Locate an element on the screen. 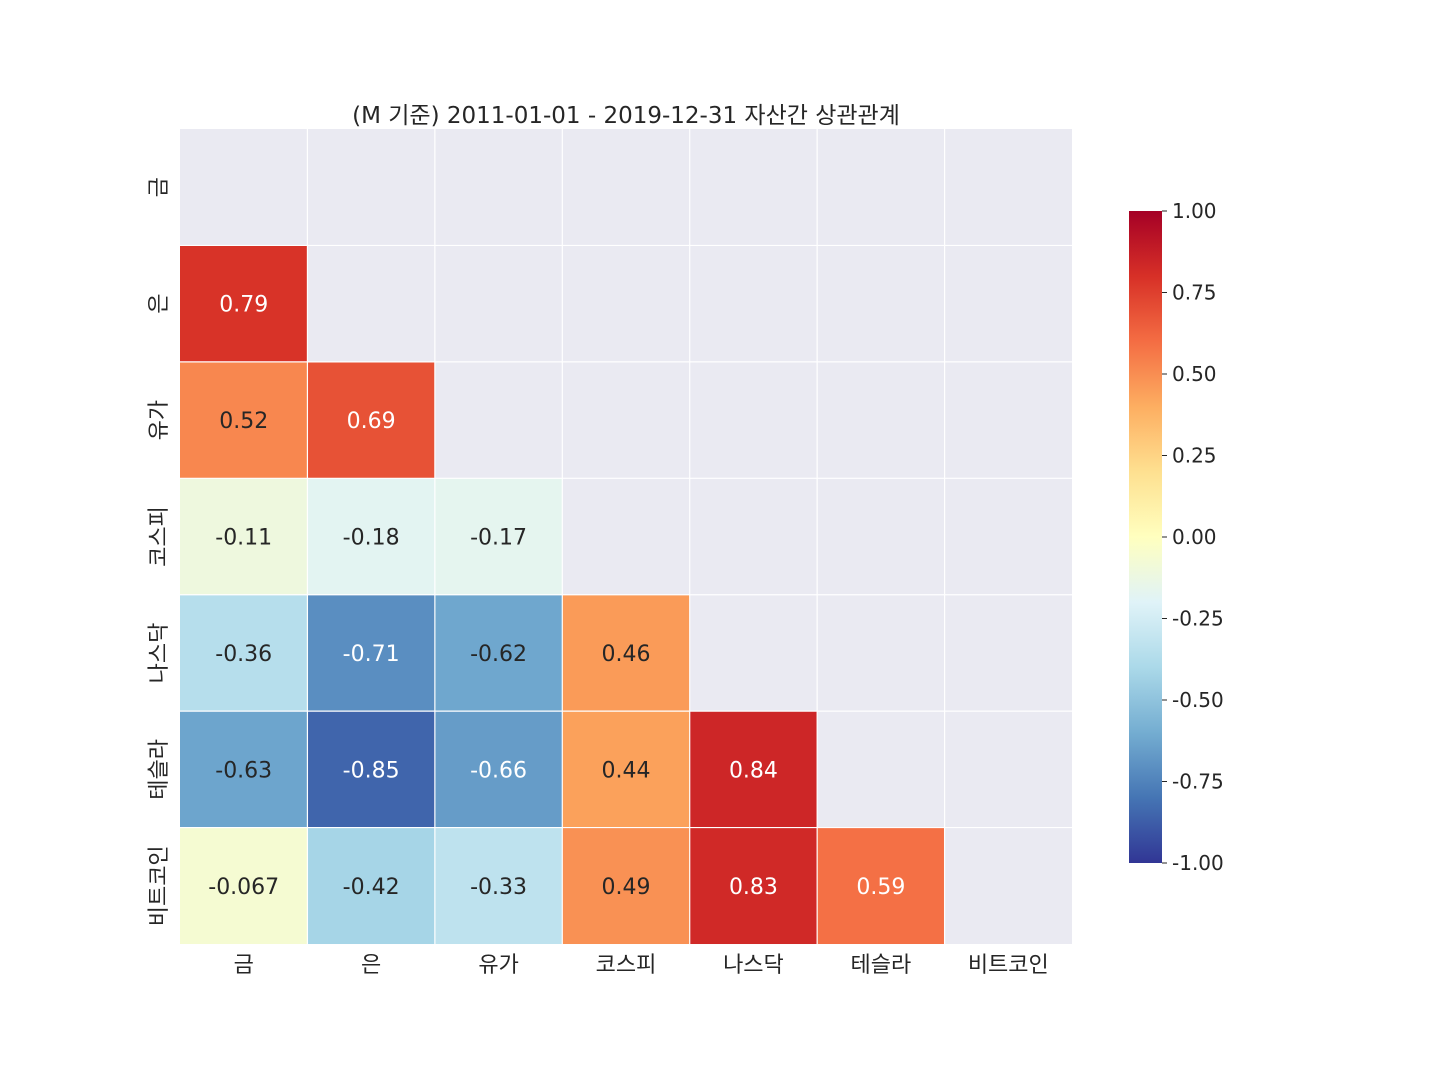 Image resolution: width=1440 pixels, height=1084 pixels. x-tick-label: 테슬라 is located at coordinates (881, 965).